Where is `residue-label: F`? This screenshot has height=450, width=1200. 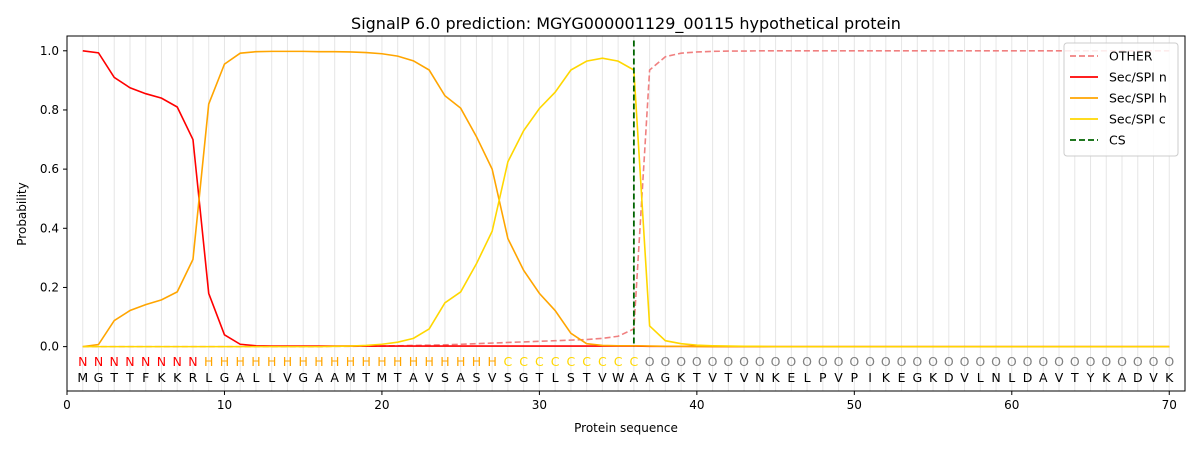
residue-label: F is located at coordinates (145, 377).